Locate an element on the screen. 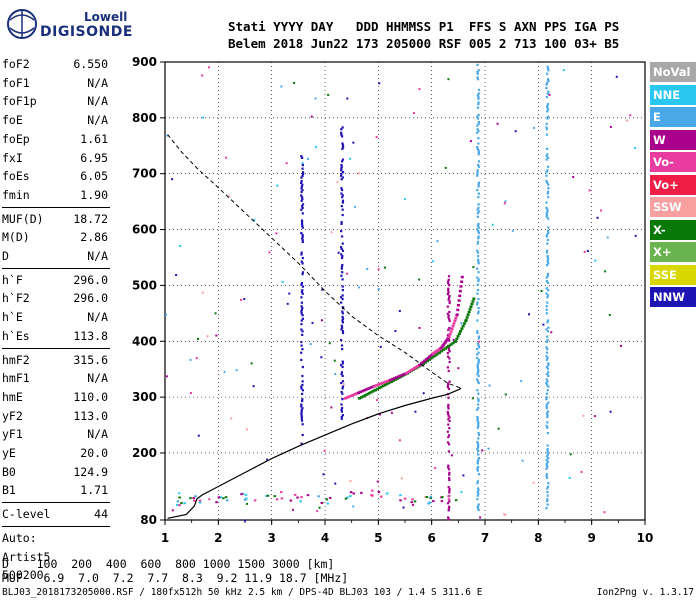 This screenshot has height=600, width=700. param-value: 20.0 is located at coordinates (94, 453).